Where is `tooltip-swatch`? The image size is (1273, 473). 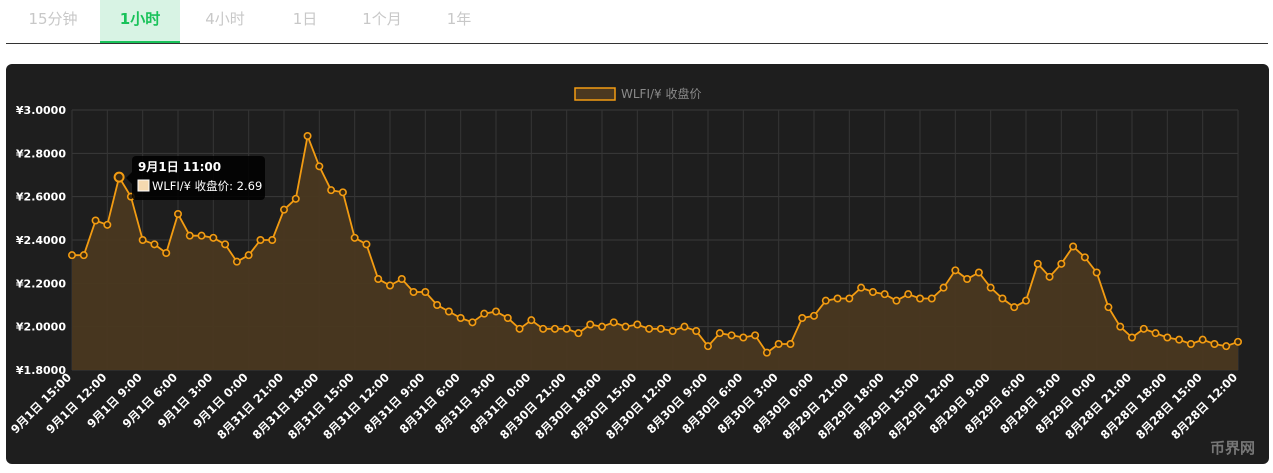
tooltip-swatch is located at coordinates (143, 185).